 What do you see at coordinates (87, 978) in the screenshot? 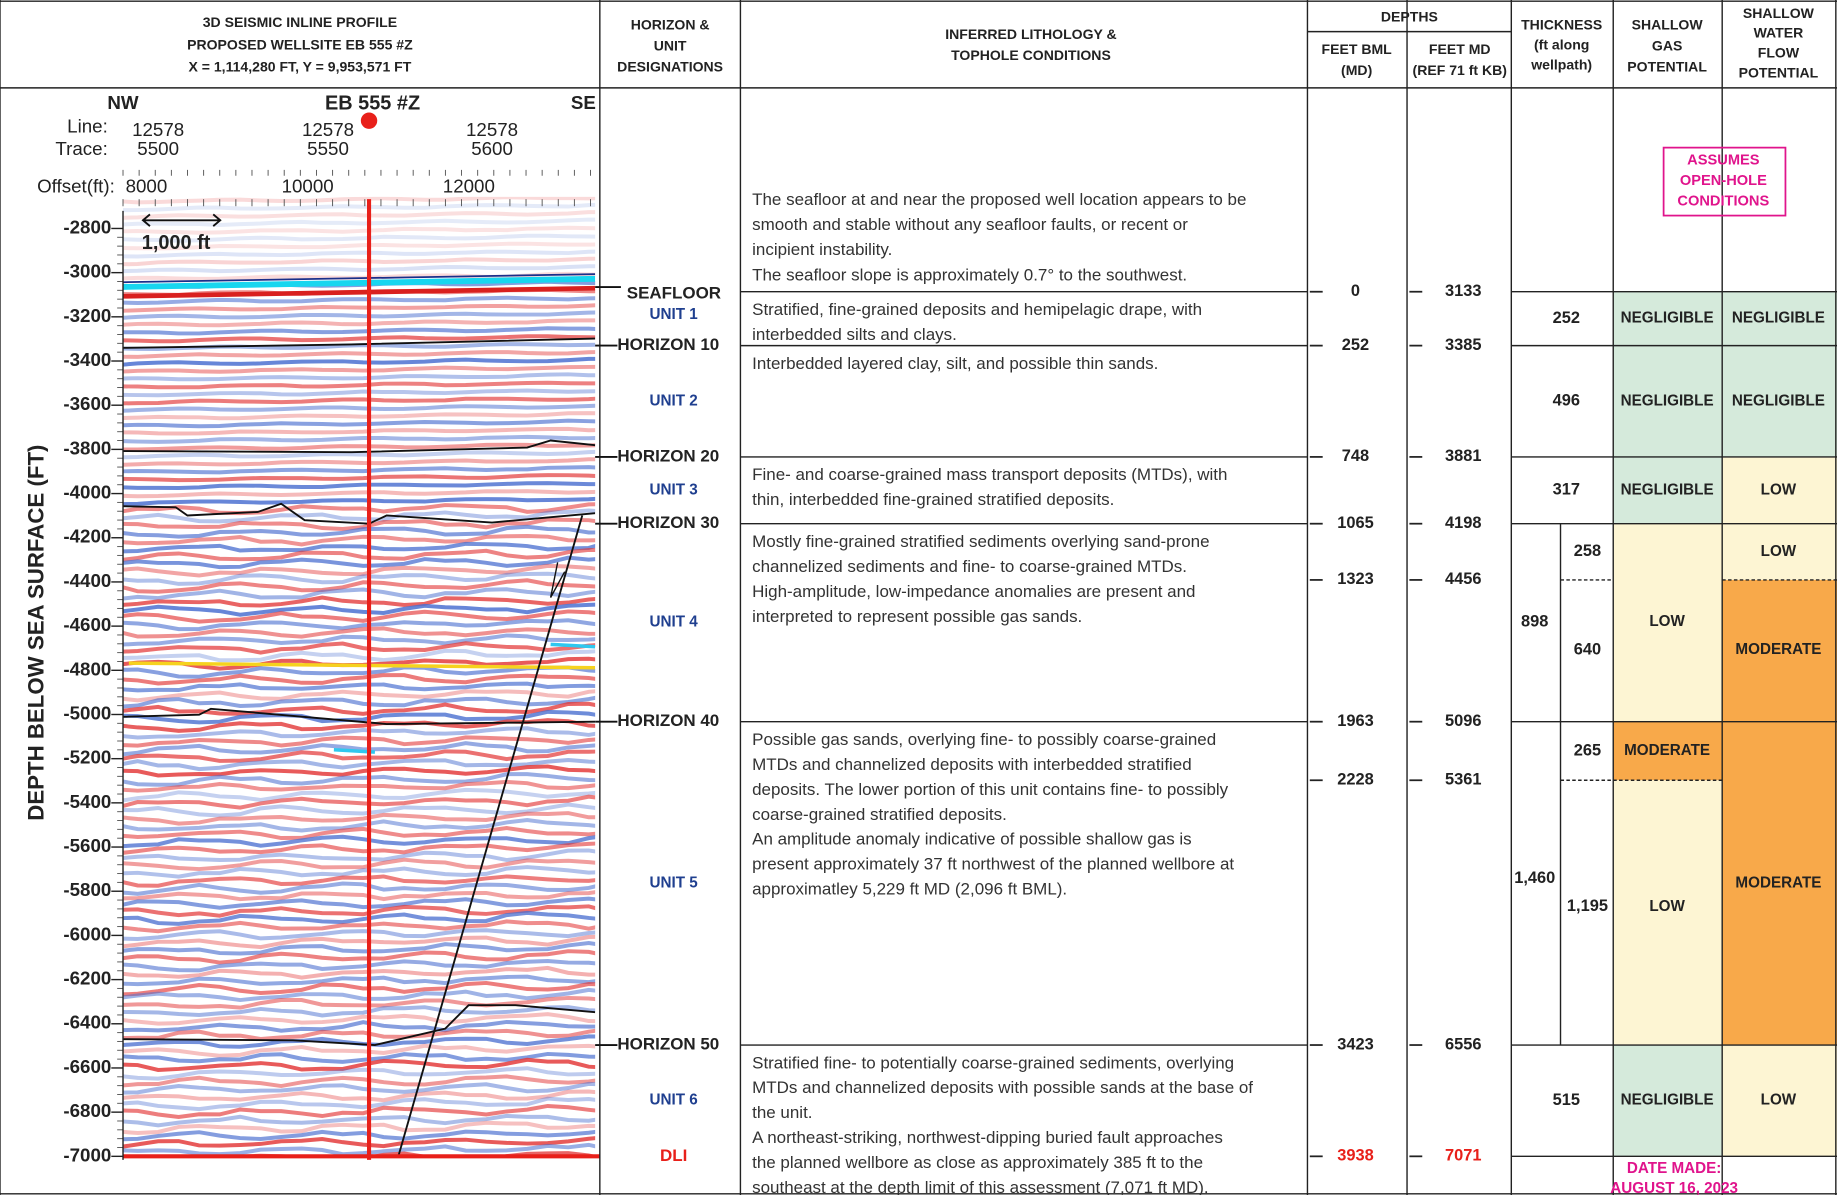
I see `depth-tick-label: -6200` at bounding box center [87, 978].